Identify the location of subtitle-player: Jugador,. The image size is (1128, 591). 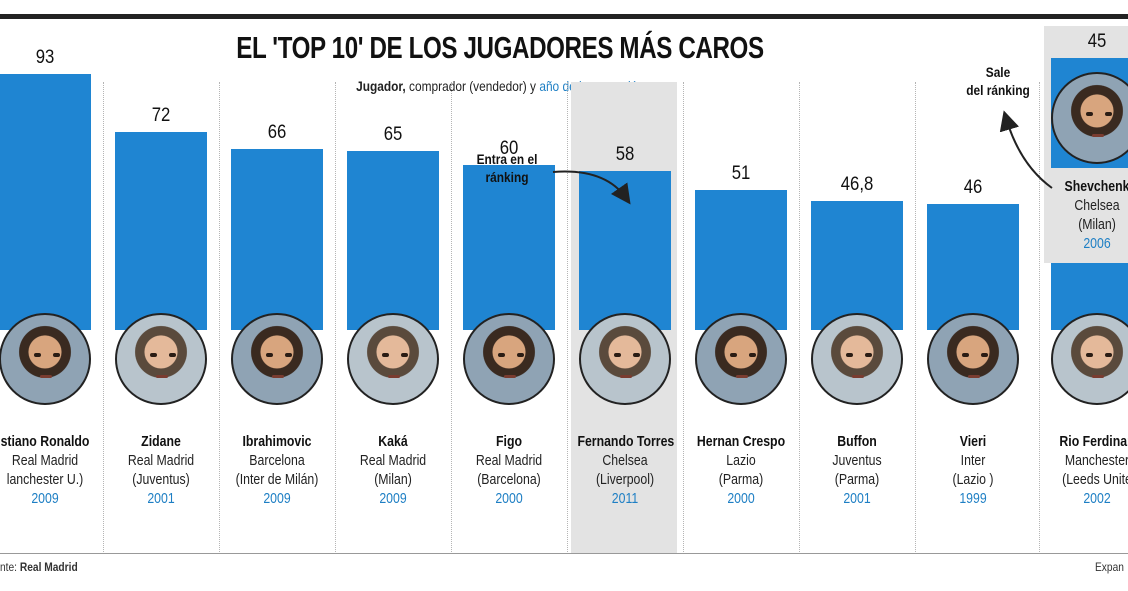
(381, 86).